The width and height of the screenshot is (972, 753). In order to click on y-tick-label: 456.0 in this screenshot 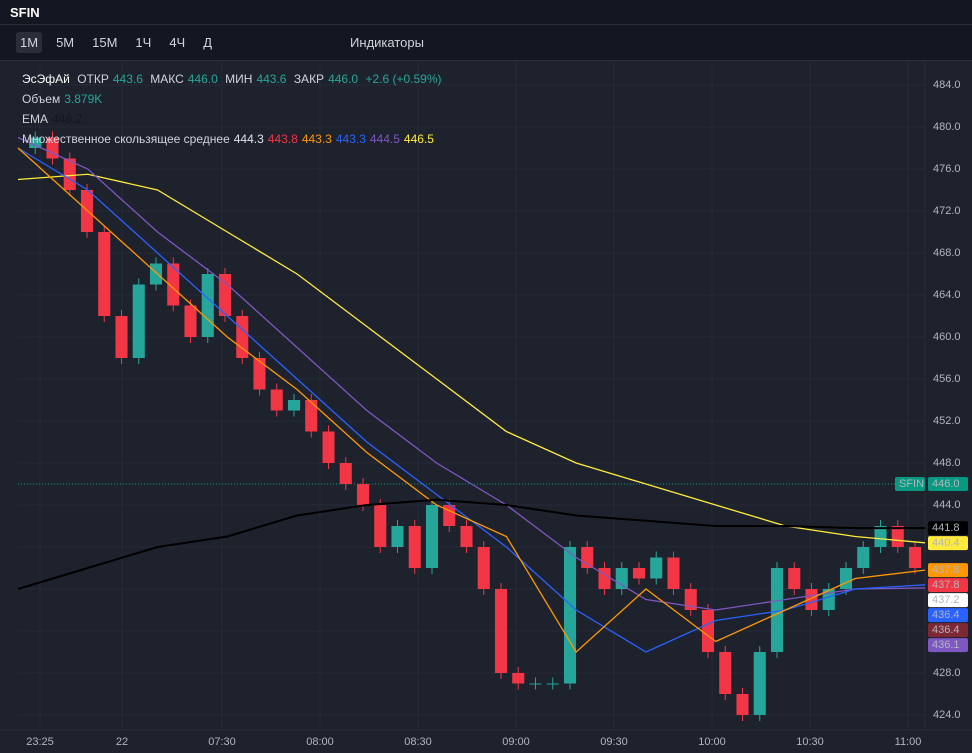, I will do `click(947, 379)`.